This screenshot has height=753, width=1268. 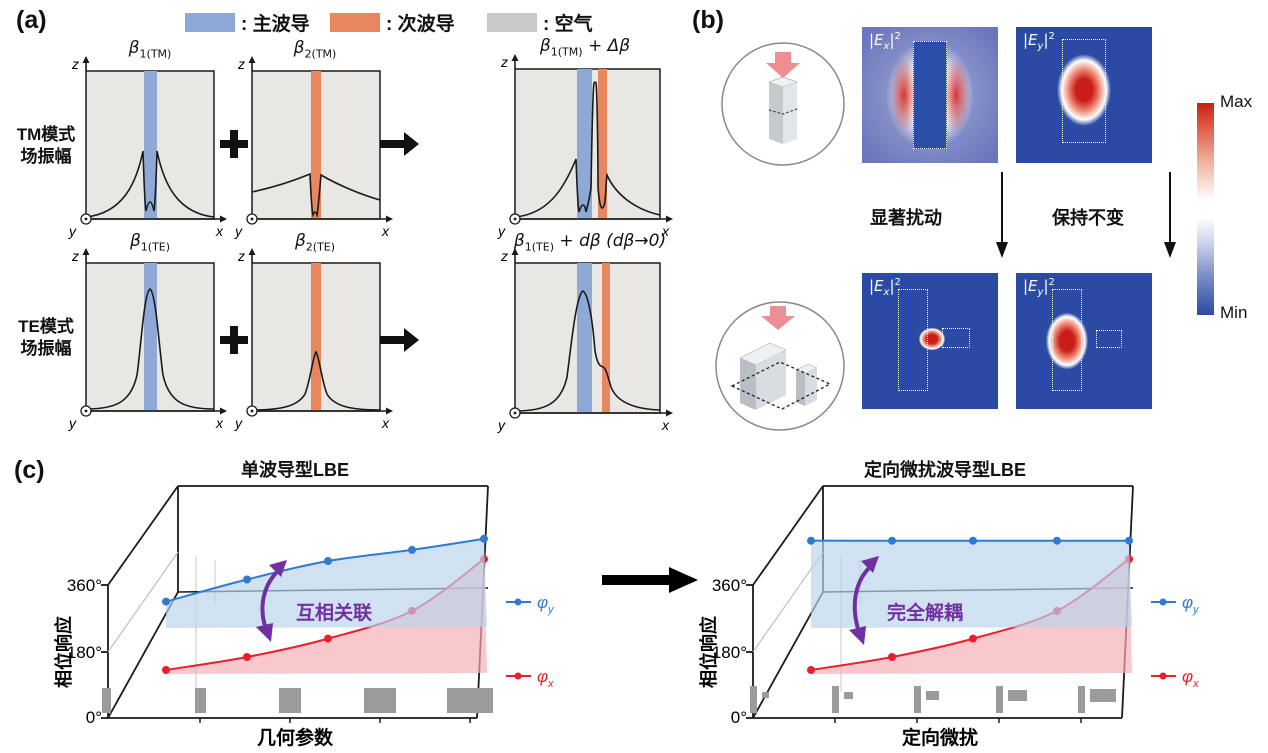 I want to click on plot-title-beta1te-dbeta: β1(TE) + dβ (dβ→0), so click(x=590, y=242).